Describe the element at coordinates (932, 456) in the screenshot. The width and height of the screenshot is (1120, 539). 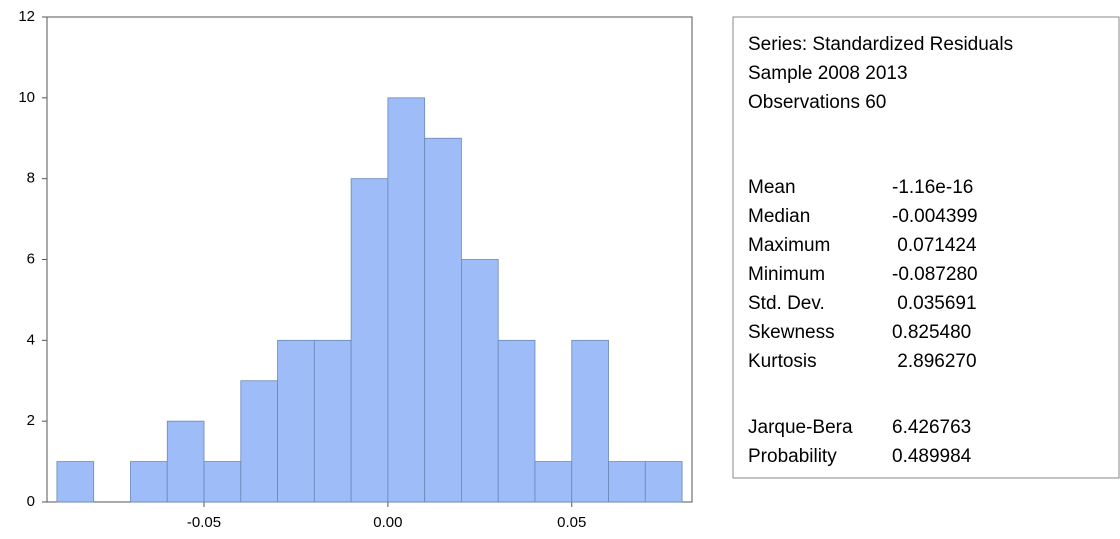
I see `test-value: 0.489984` at that location.